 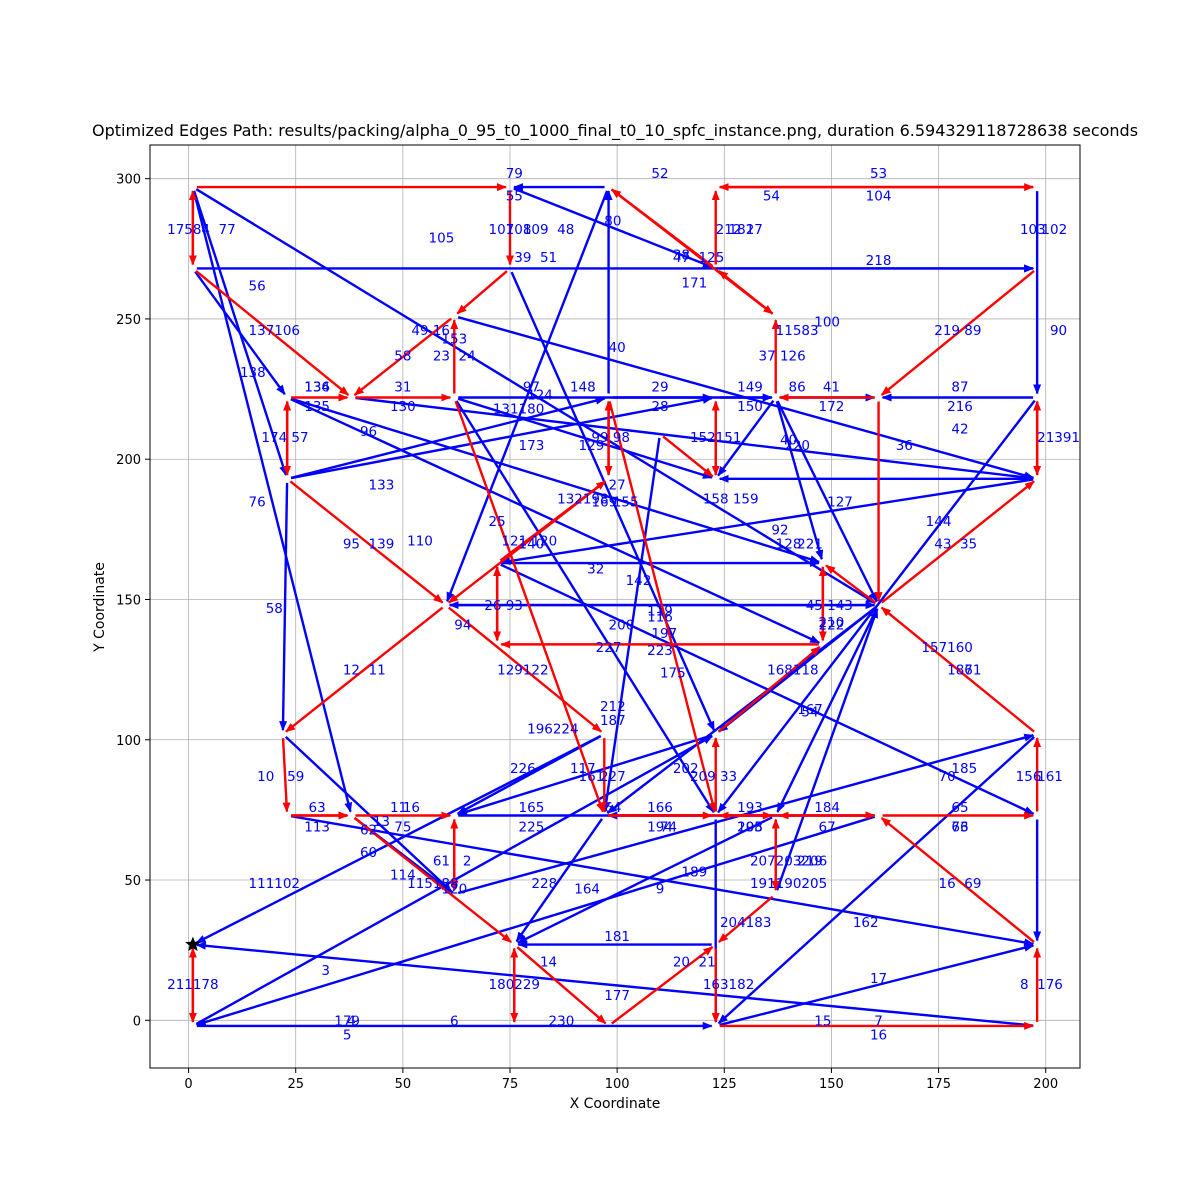 What do you see at coordinates (809, 331) in the screenshot?
I see `edge-label: 83` at bounding box center [809, 331].